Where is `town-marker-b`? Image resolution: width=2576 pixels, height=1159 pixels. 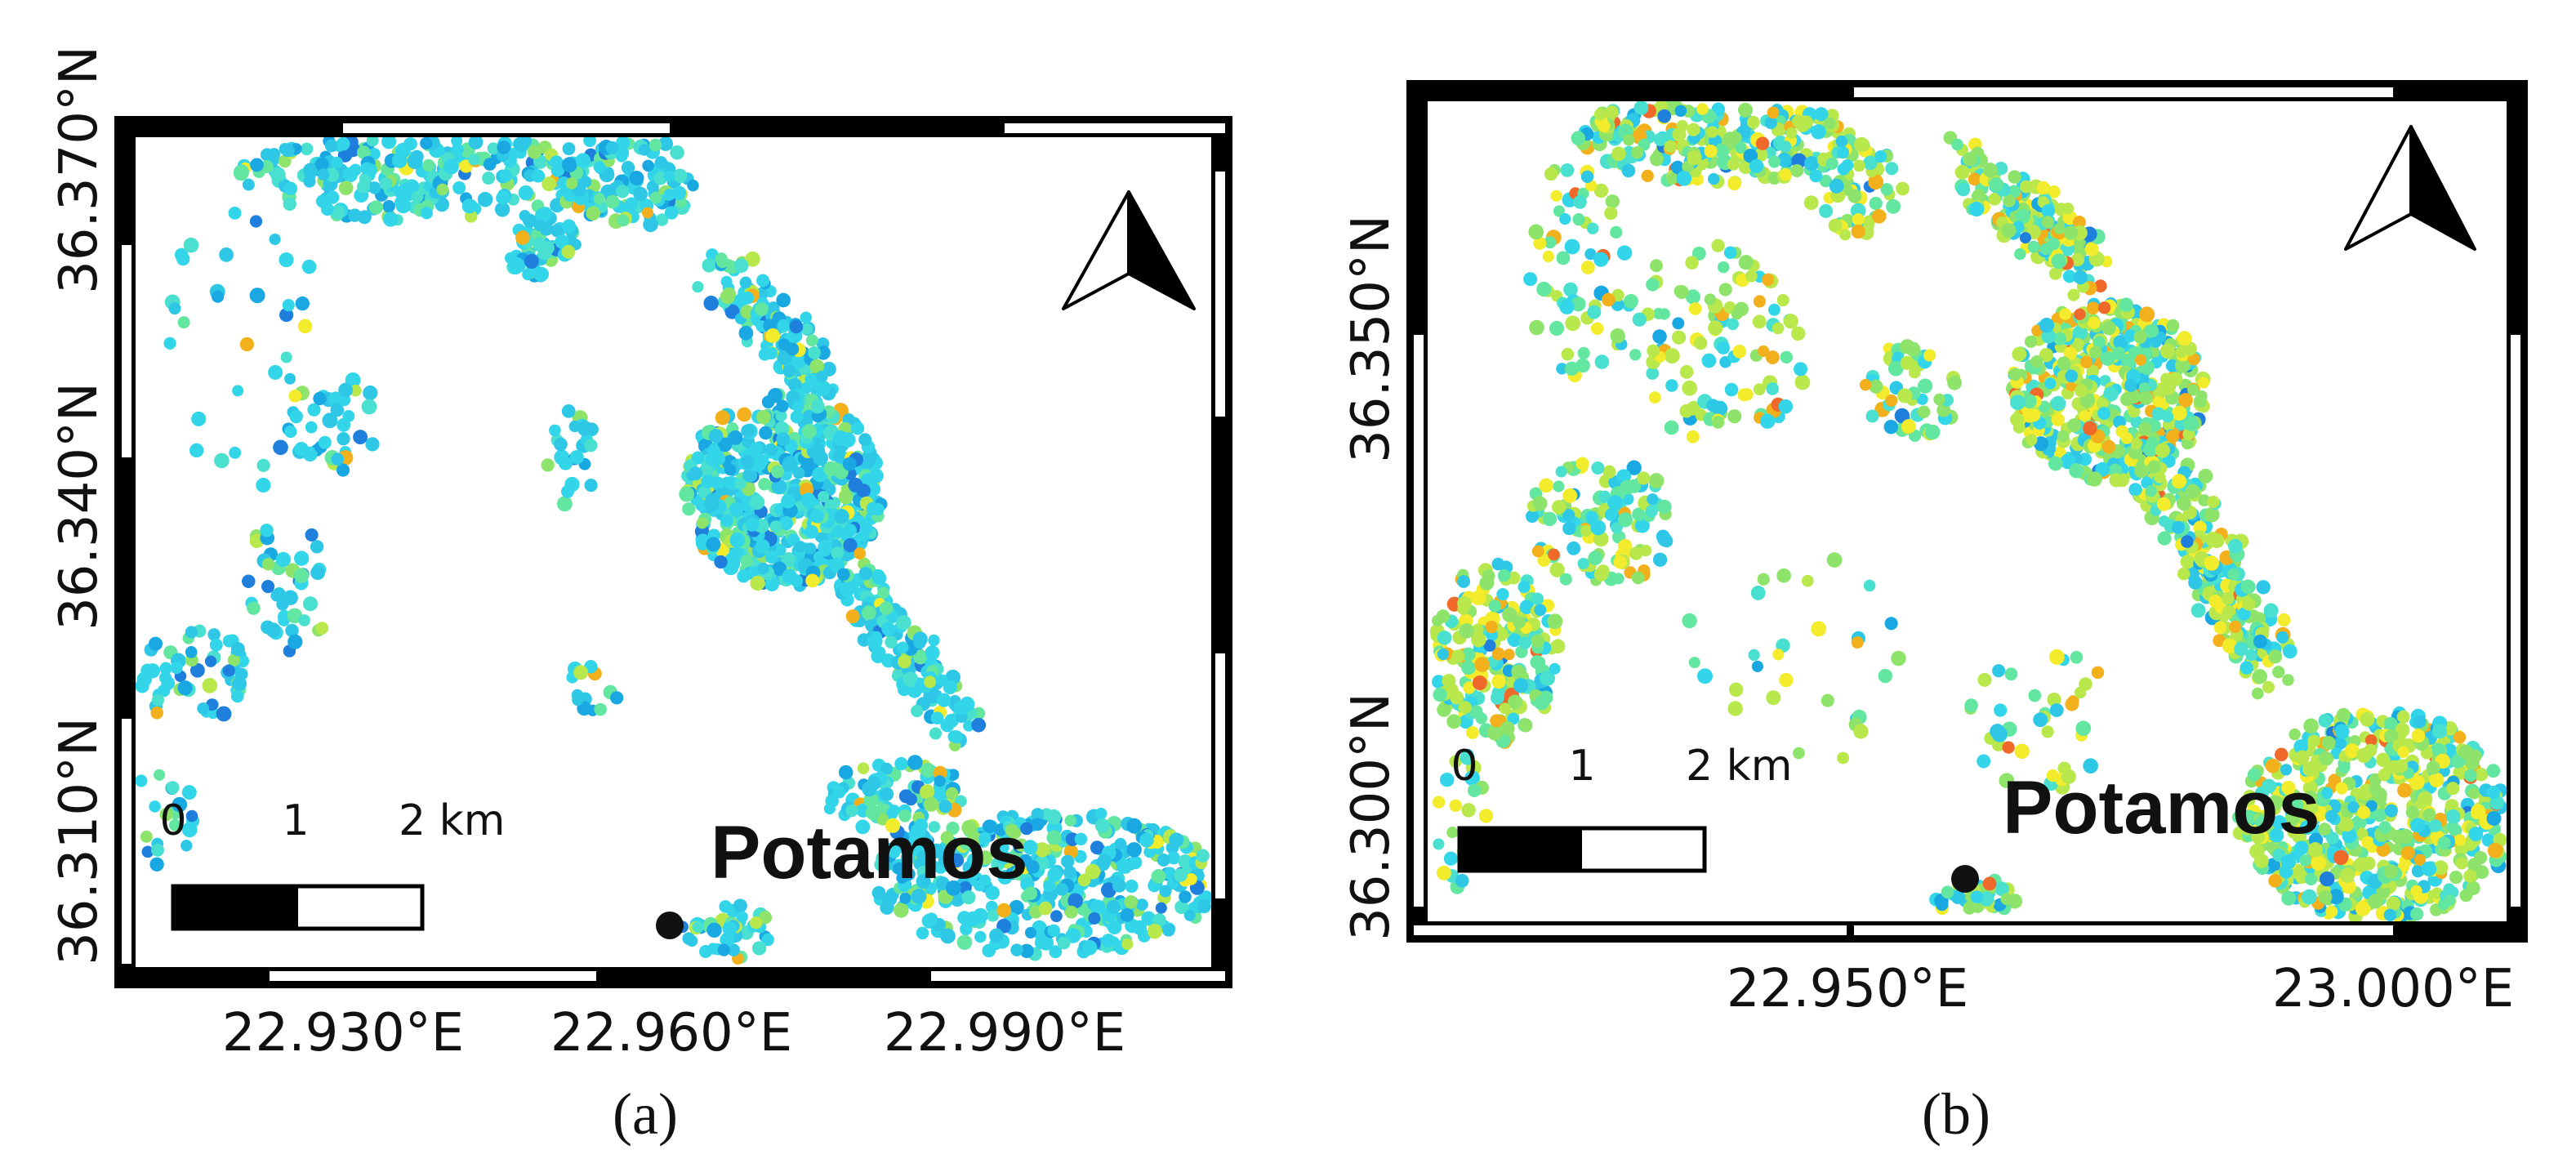
town-marker-b is located at coordinates (1965, 879).